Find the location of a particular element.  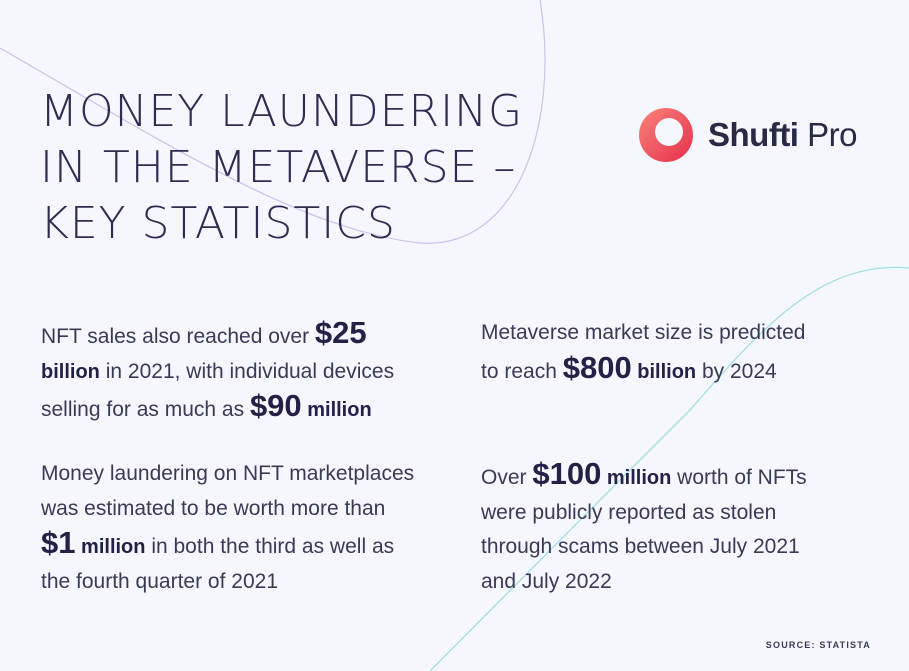

stat-line: selling for as much as $90 million is located at coordinates (217, 408).